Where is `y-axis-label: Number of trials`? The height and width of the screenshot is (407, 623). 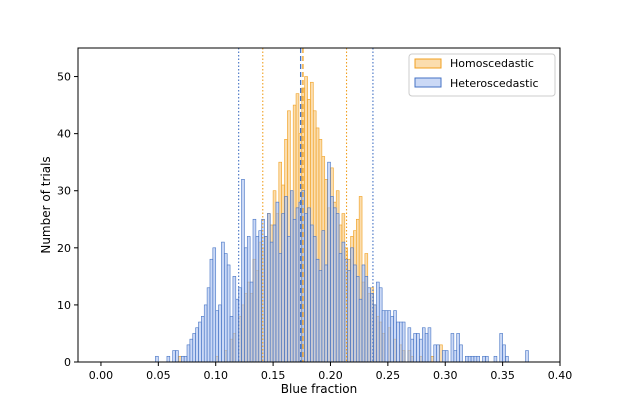
y-axis-label: Number of trials is located at coordinates (46, 204).